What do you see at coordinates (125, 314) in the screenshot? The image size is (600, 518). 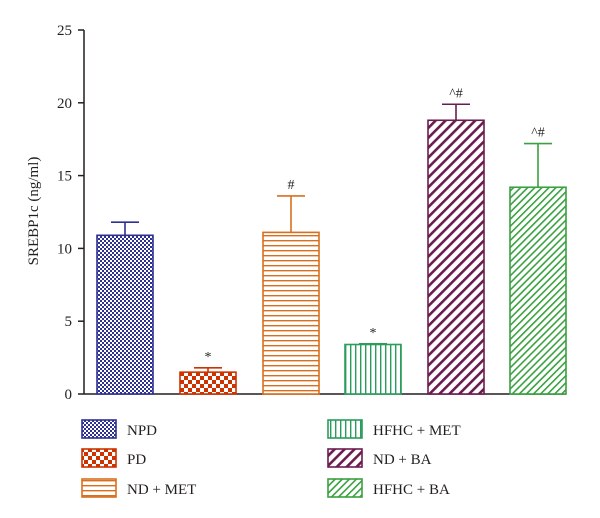 I see `bar-npd` at bounding box center [125, 314].